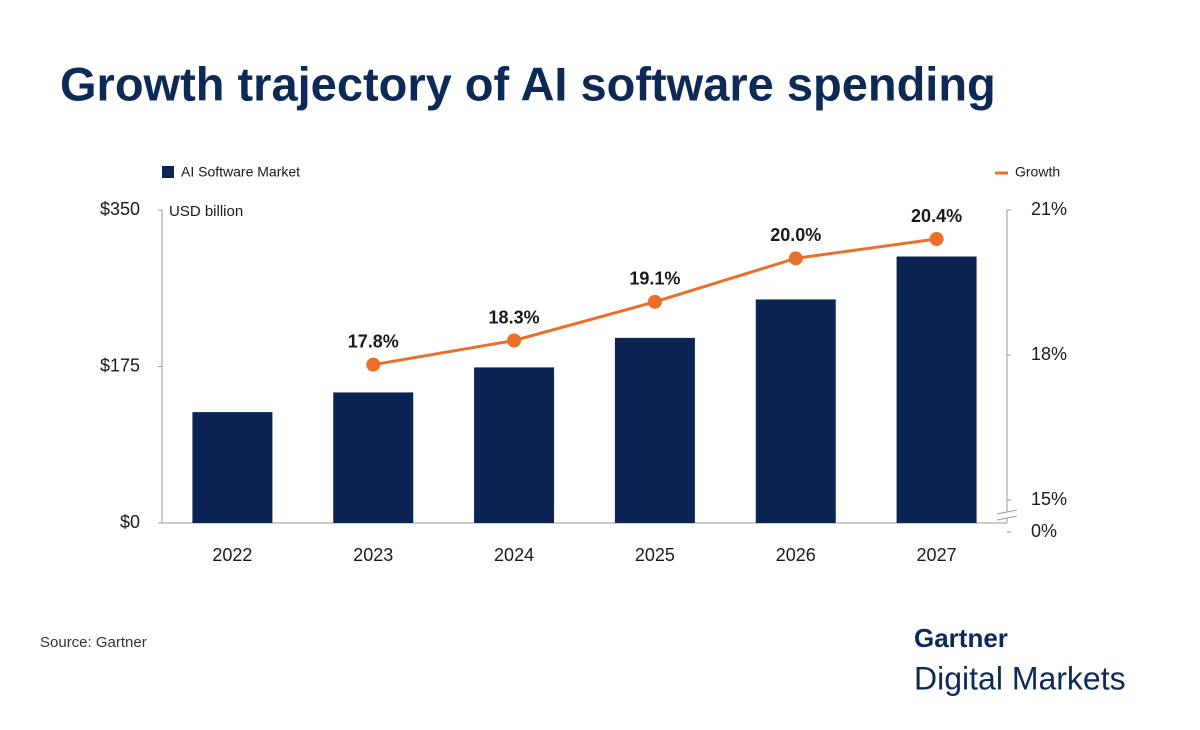 The height and width of the screenshot is (730, 1200). Describe the element at coordinates (936, 216) in the screenshot. I see `data-label: 20.4%` at that location.